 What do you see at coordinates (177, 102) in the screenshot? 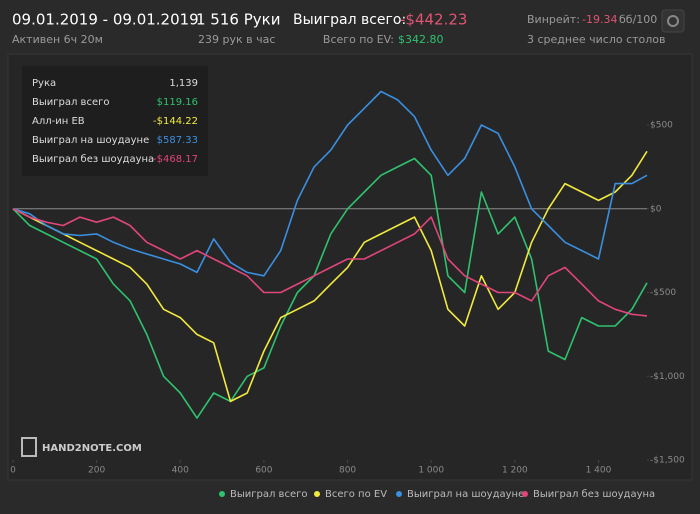
I see `tooltip-value: $119.16` at bounding box center [177, 102].